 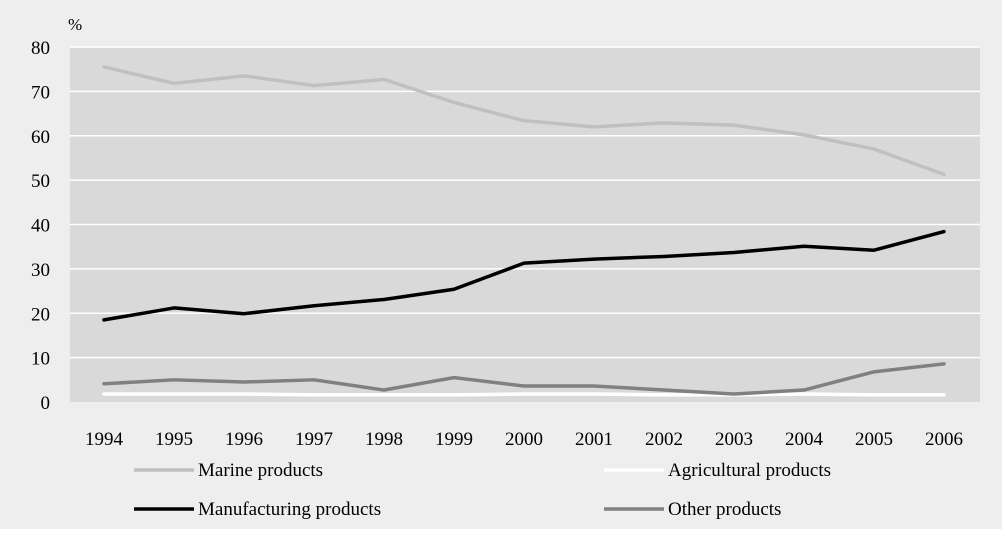 What do you see at coordinates (46, 403) in the screenshot?
I see `y-tick-label: 0` at bounding box center [46, 403].